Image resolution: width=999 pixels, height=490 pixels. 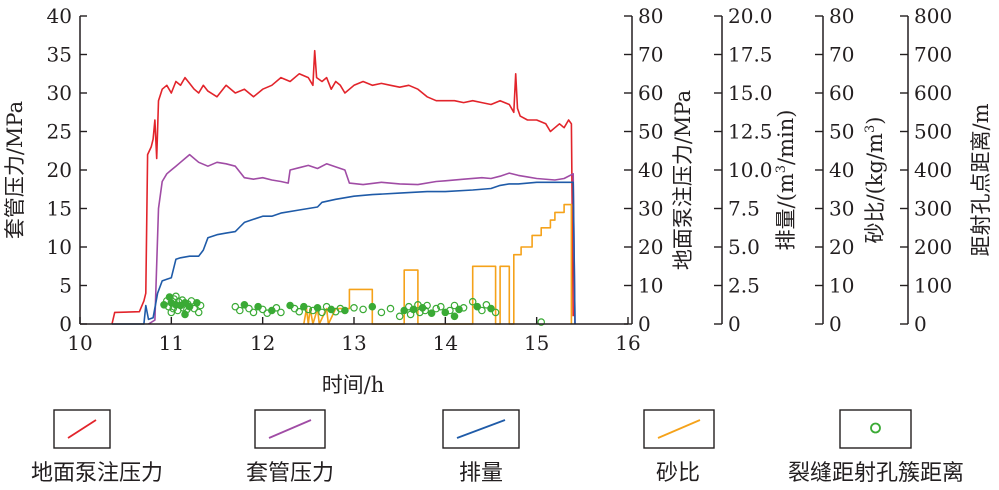 I want to click on y-tick-label-sand: 20, so click(x=841, y=247).